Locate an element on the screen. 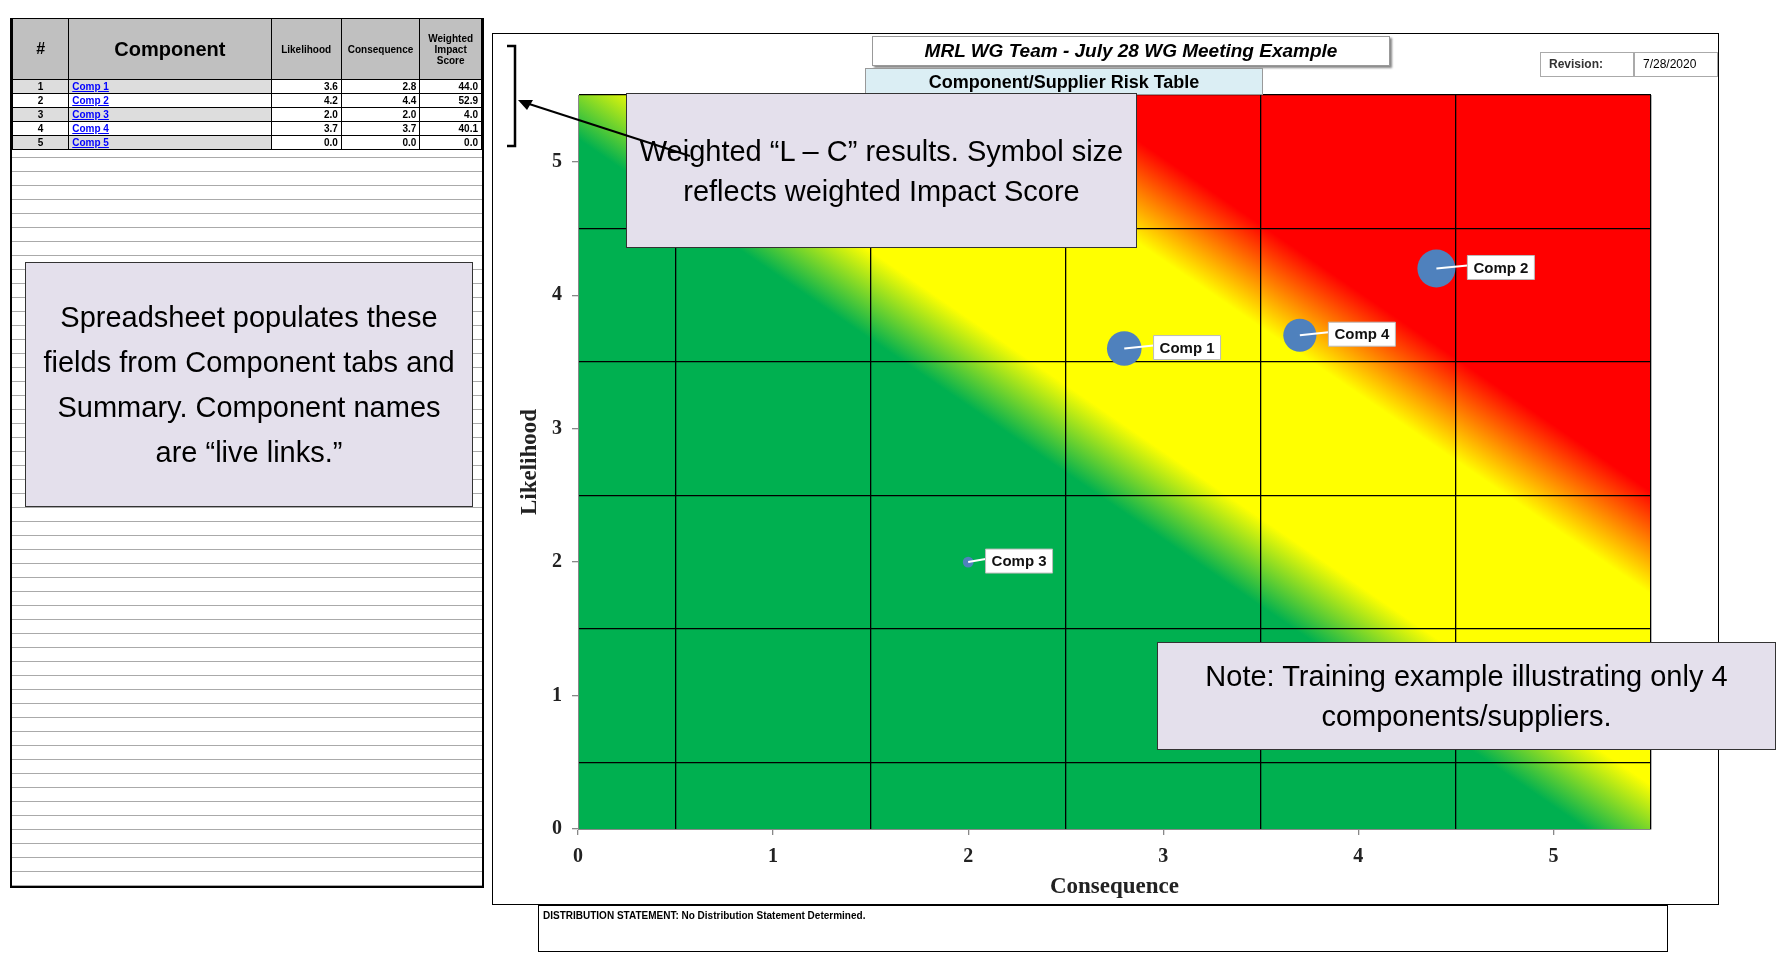  y-tick-label: 4 is located at coordinates (557, 293).